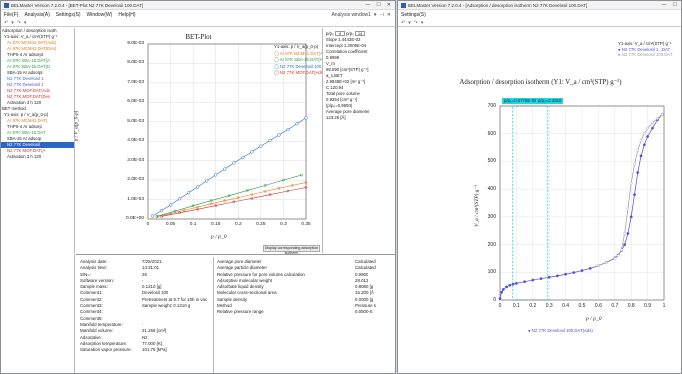 Image resolution: width=682 pixels, height=374 pixels. What do you see at coordinates (307, 60) in the screenshot?
I see `bet-legend-item: ◯ Ar 87K SBA-15.DAT(Ads)` at bounding box center [307, 60].